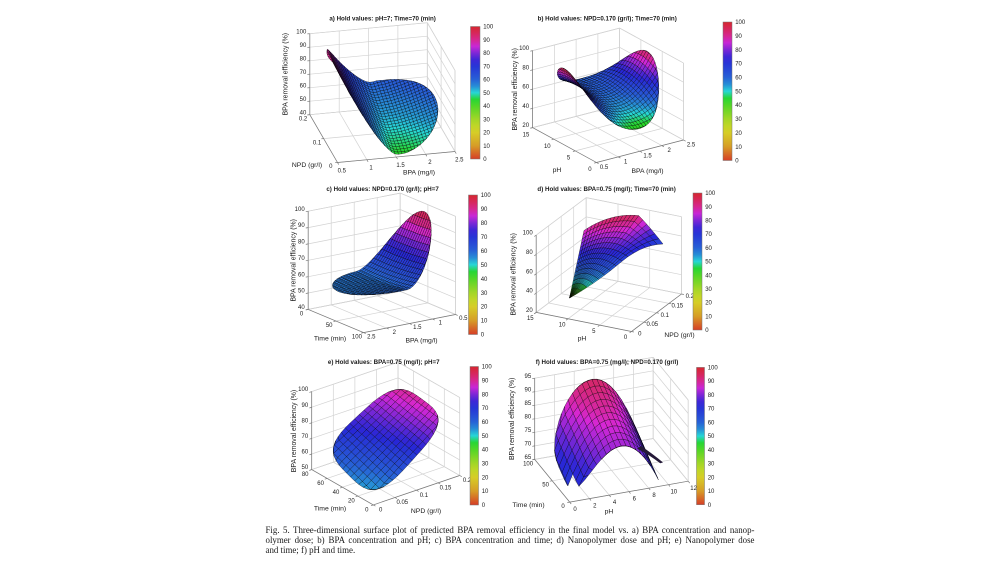  I want to click on svg-text: 8, so click(654, 496).